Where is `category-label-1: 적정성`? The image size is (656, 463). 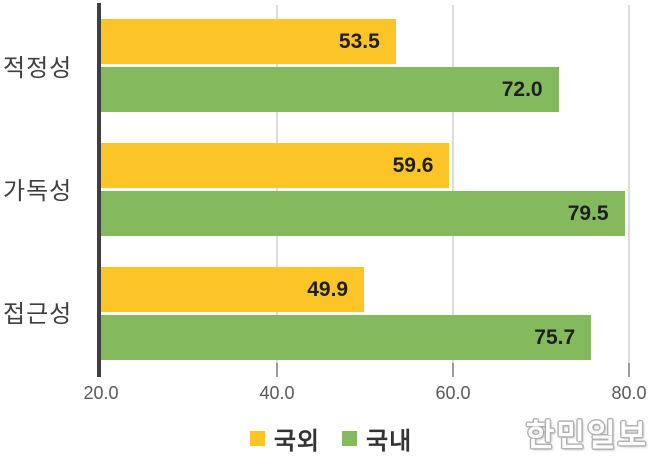
category-label-1: 적정성 is located at coordinates (38, 68).